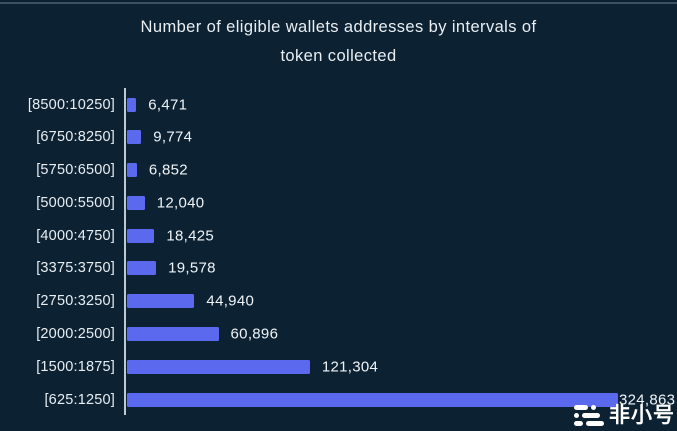  I want to click on value-label: 18,425, so click(190, 236).